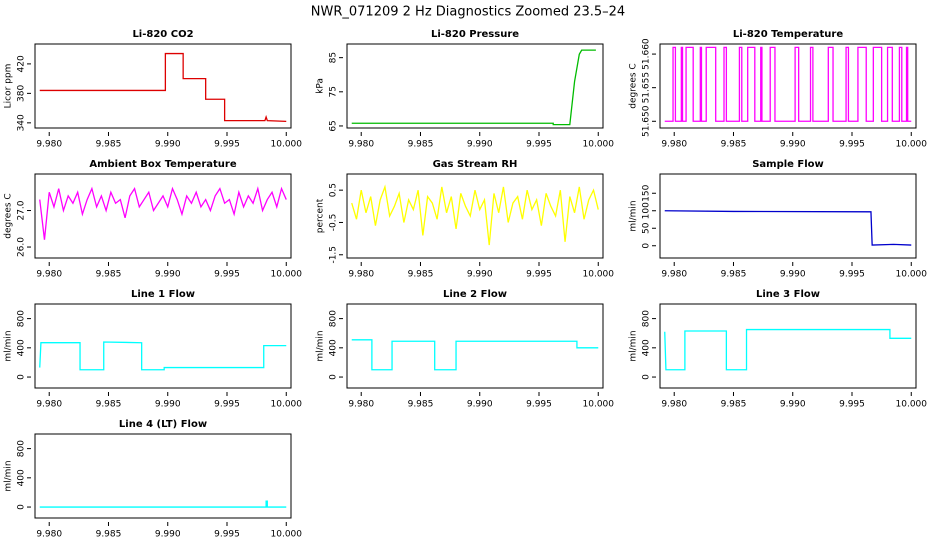 The height and width of the screenshot is (540, 936). Describe the element at coordinates (647, 228) in the screenshot. I see `y-tick-label: 50` at that location.